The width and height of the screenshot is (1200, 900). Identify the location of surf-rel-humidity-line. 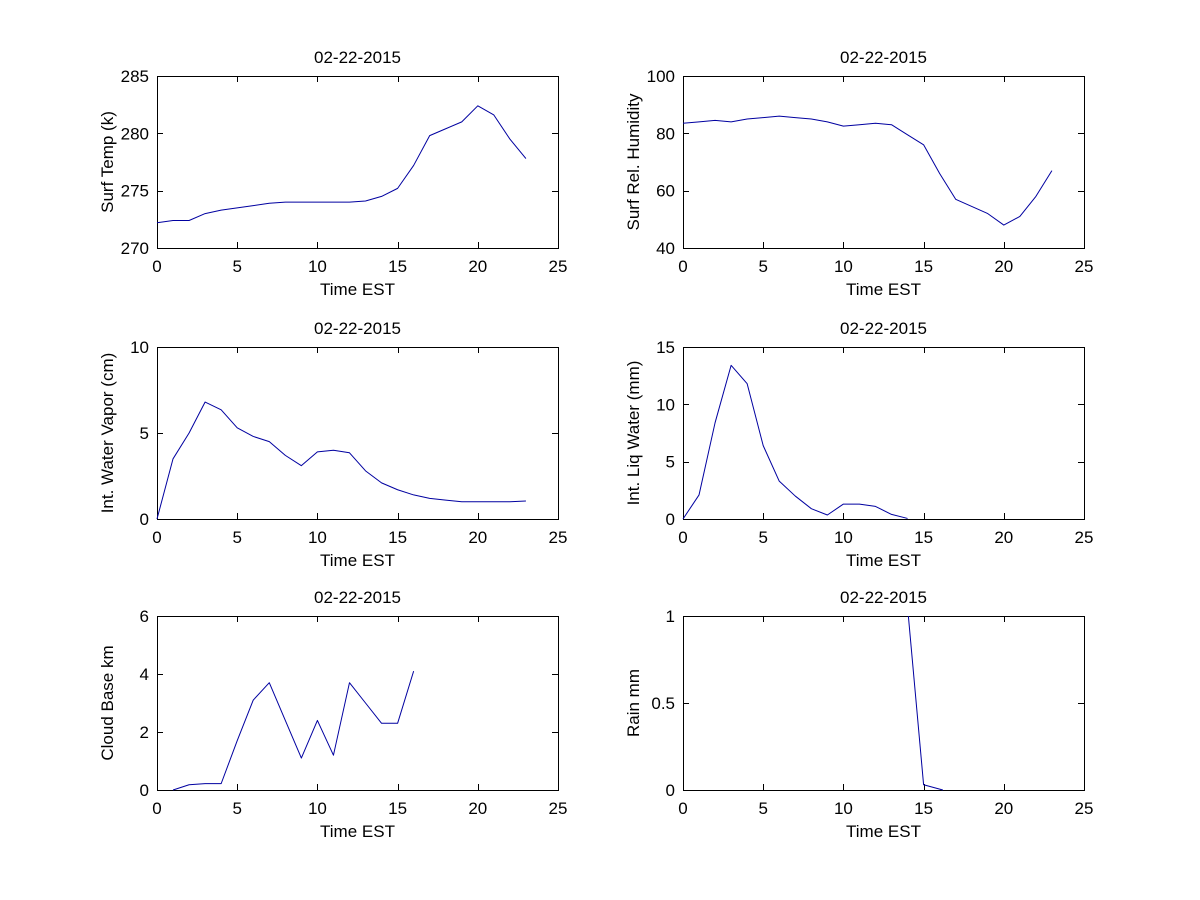
(867, 170).